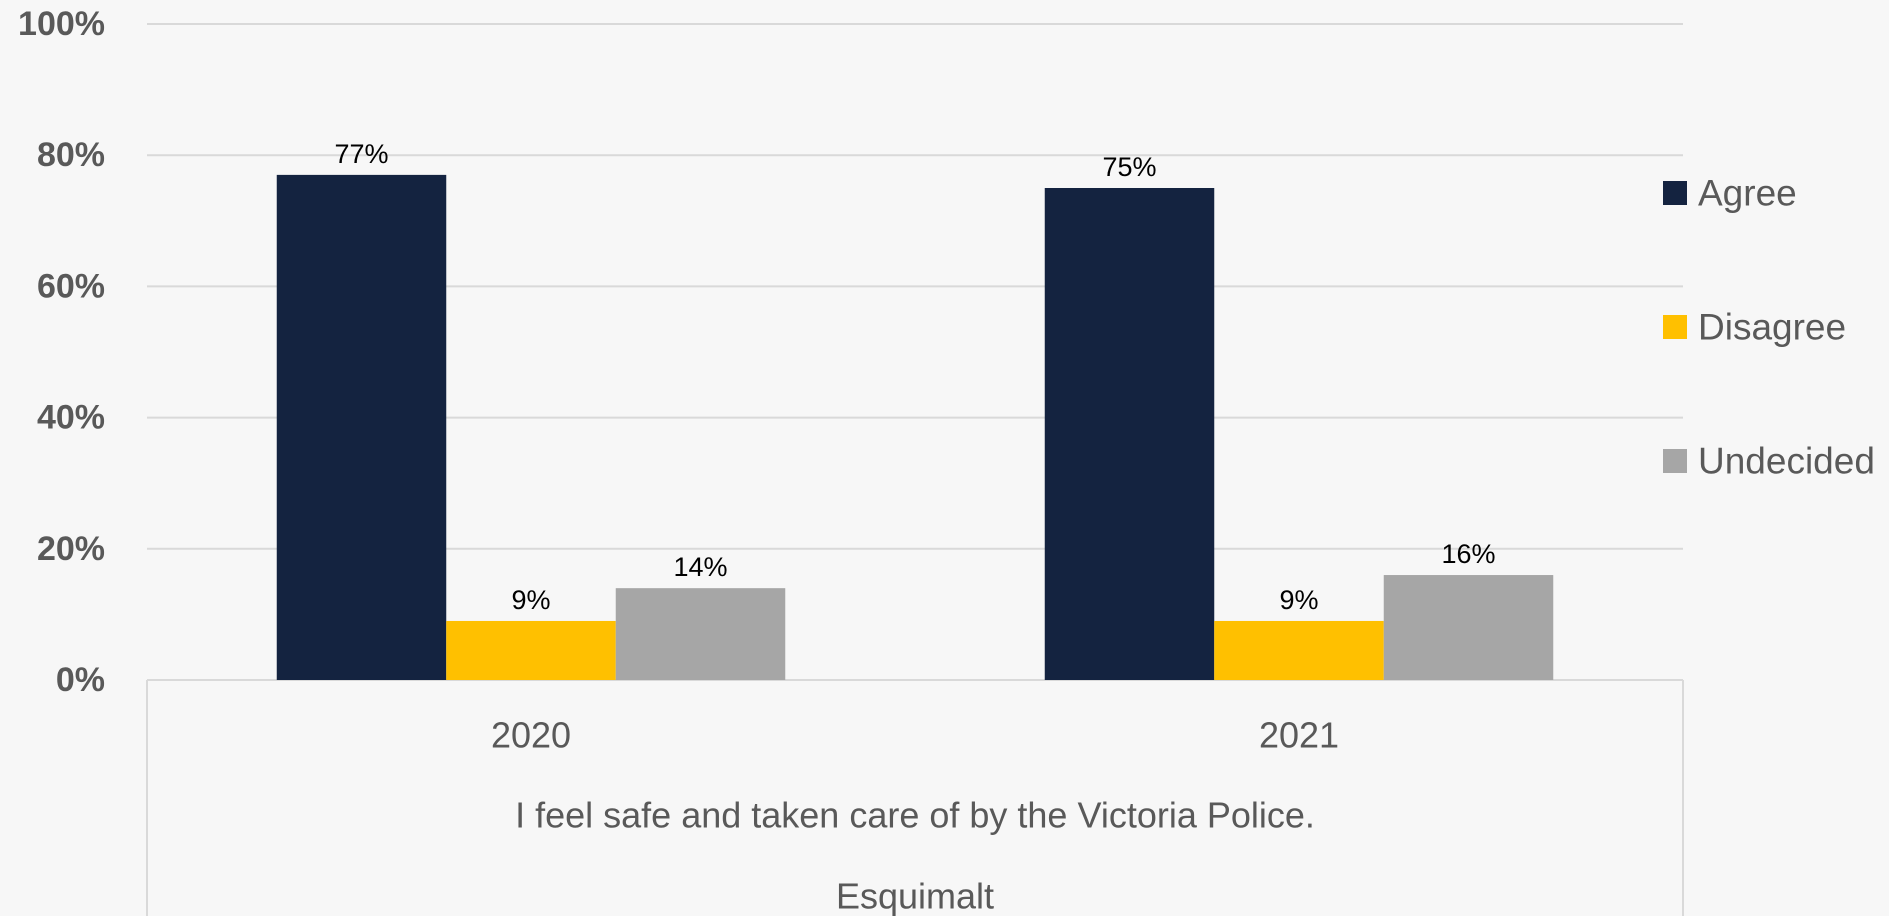  What do you see at coordinates (531, 650) in the screenshot?
I see `bar-disagree-2020` at bounding box center [531, 650].